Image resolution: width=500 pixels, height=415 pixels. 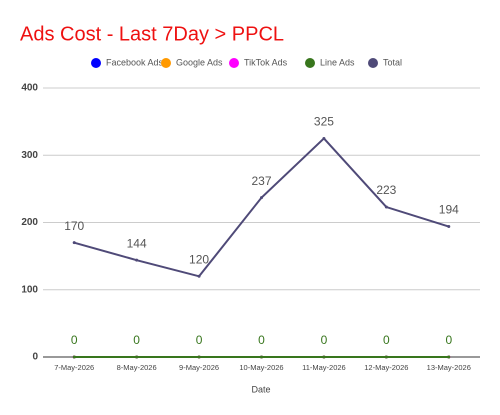 I want to click on legend-label: TikTok Ads, so click(x=266, y=62).